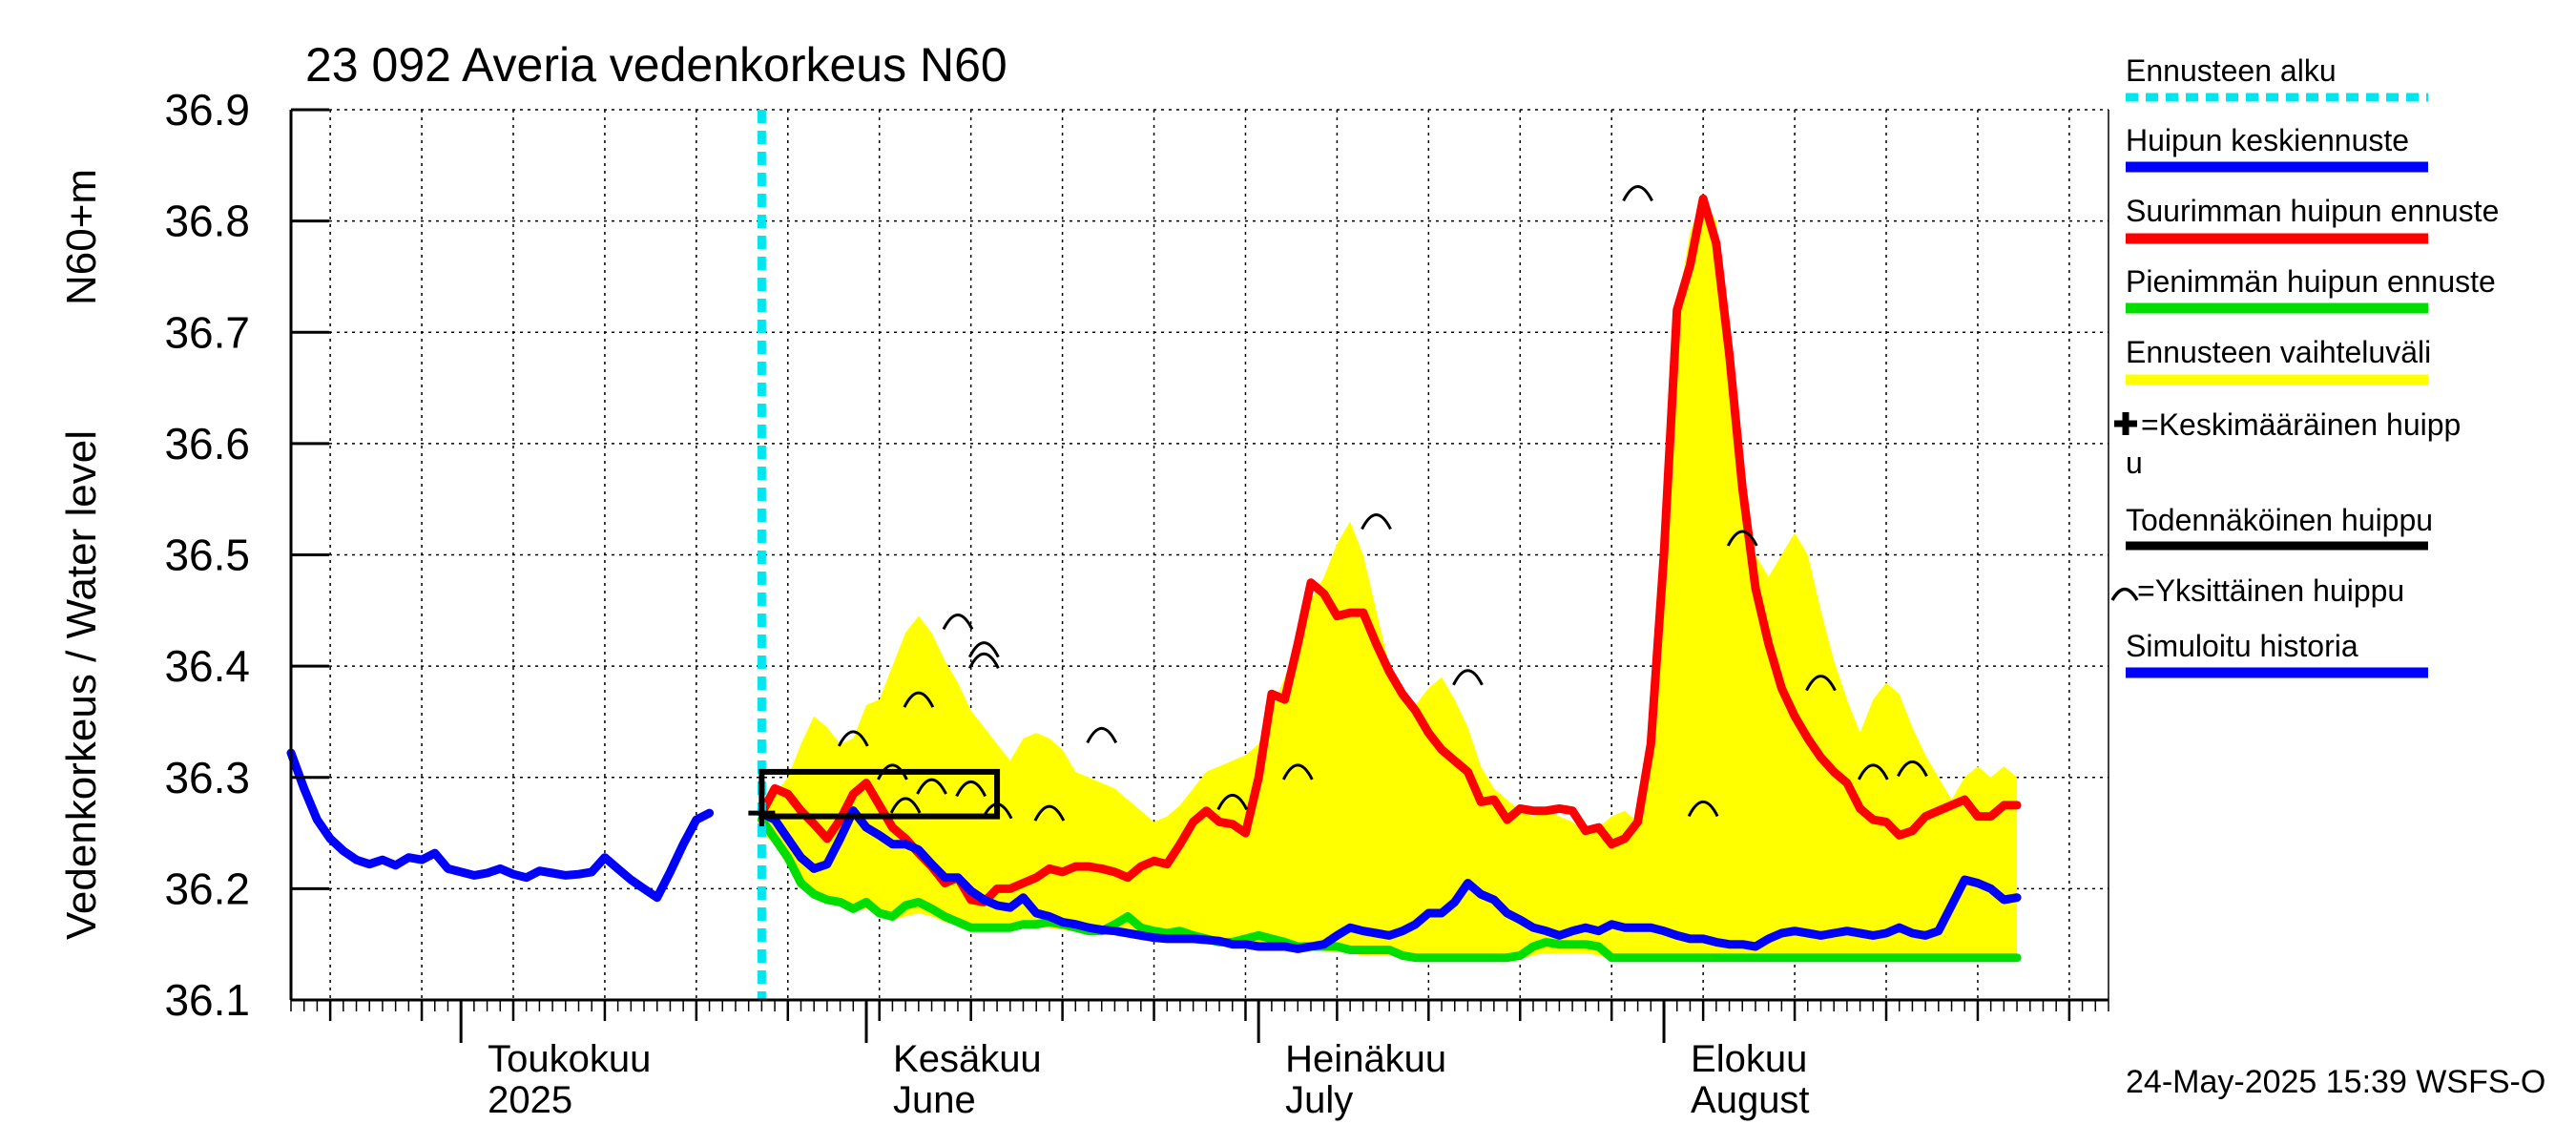 The image size is (2576, 1145). What do you see at coordinates (656, 65) in the screenshot?
I see `chart-title: 23 092 Averia vedenkorkeus N60` at bounding box center [656, 65].